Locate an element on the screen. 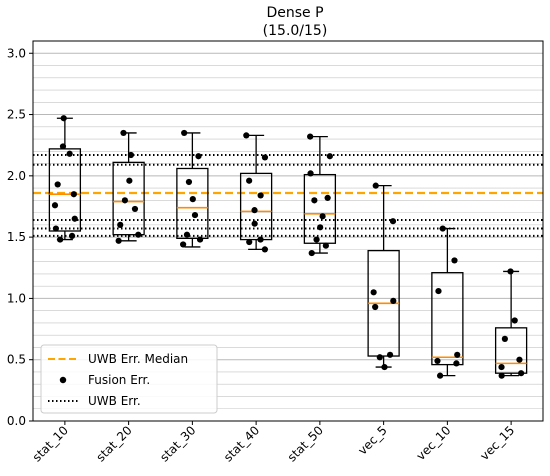 This screenshot has height=476, width=550. y-tick-label: 1.0 is located at coordinates (16, 298).